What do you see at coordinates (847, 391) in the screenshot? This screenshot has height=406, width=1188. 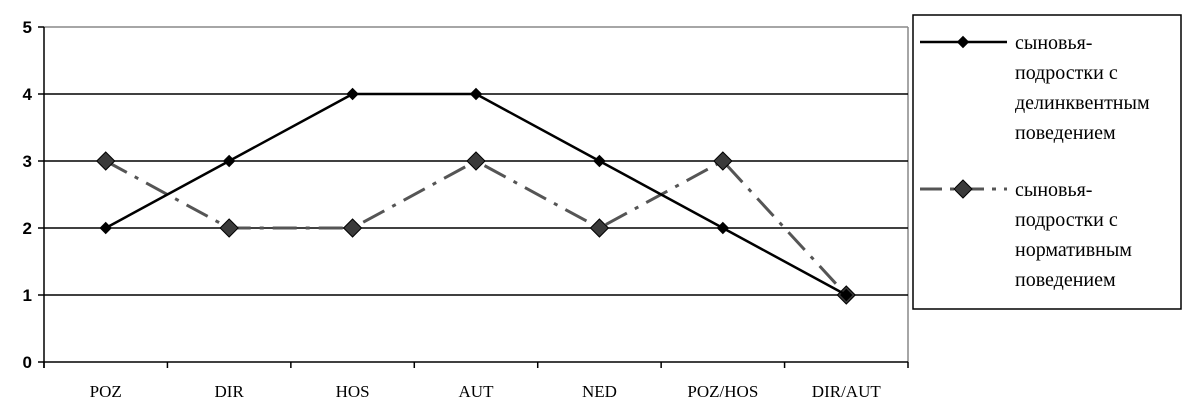 I see `x-tick-label: DIR/AUT` at bounding box center [847, 391].